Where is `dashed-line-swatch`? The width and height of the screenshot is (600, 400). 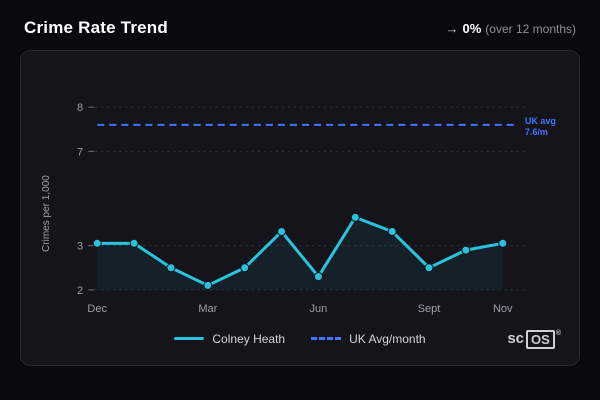
dashed-line-swatch is located at coordinates (326, 339).